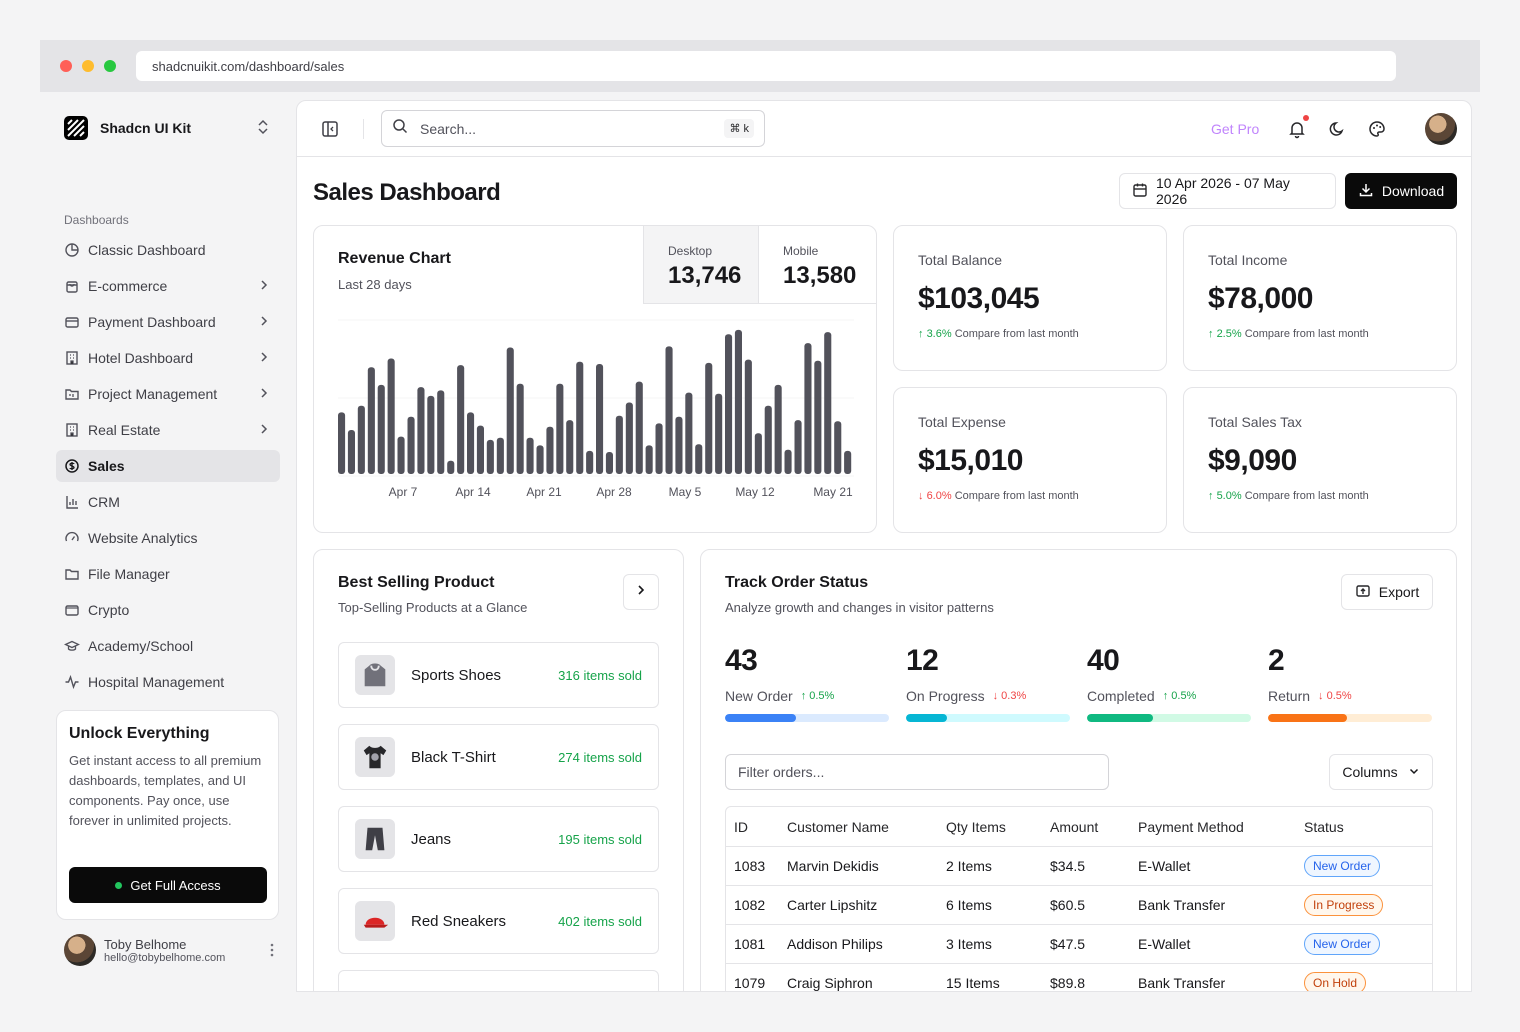 This screenshot has width=1520, height=1032. I want to click on column-header: Amount, so click(1074, 826).